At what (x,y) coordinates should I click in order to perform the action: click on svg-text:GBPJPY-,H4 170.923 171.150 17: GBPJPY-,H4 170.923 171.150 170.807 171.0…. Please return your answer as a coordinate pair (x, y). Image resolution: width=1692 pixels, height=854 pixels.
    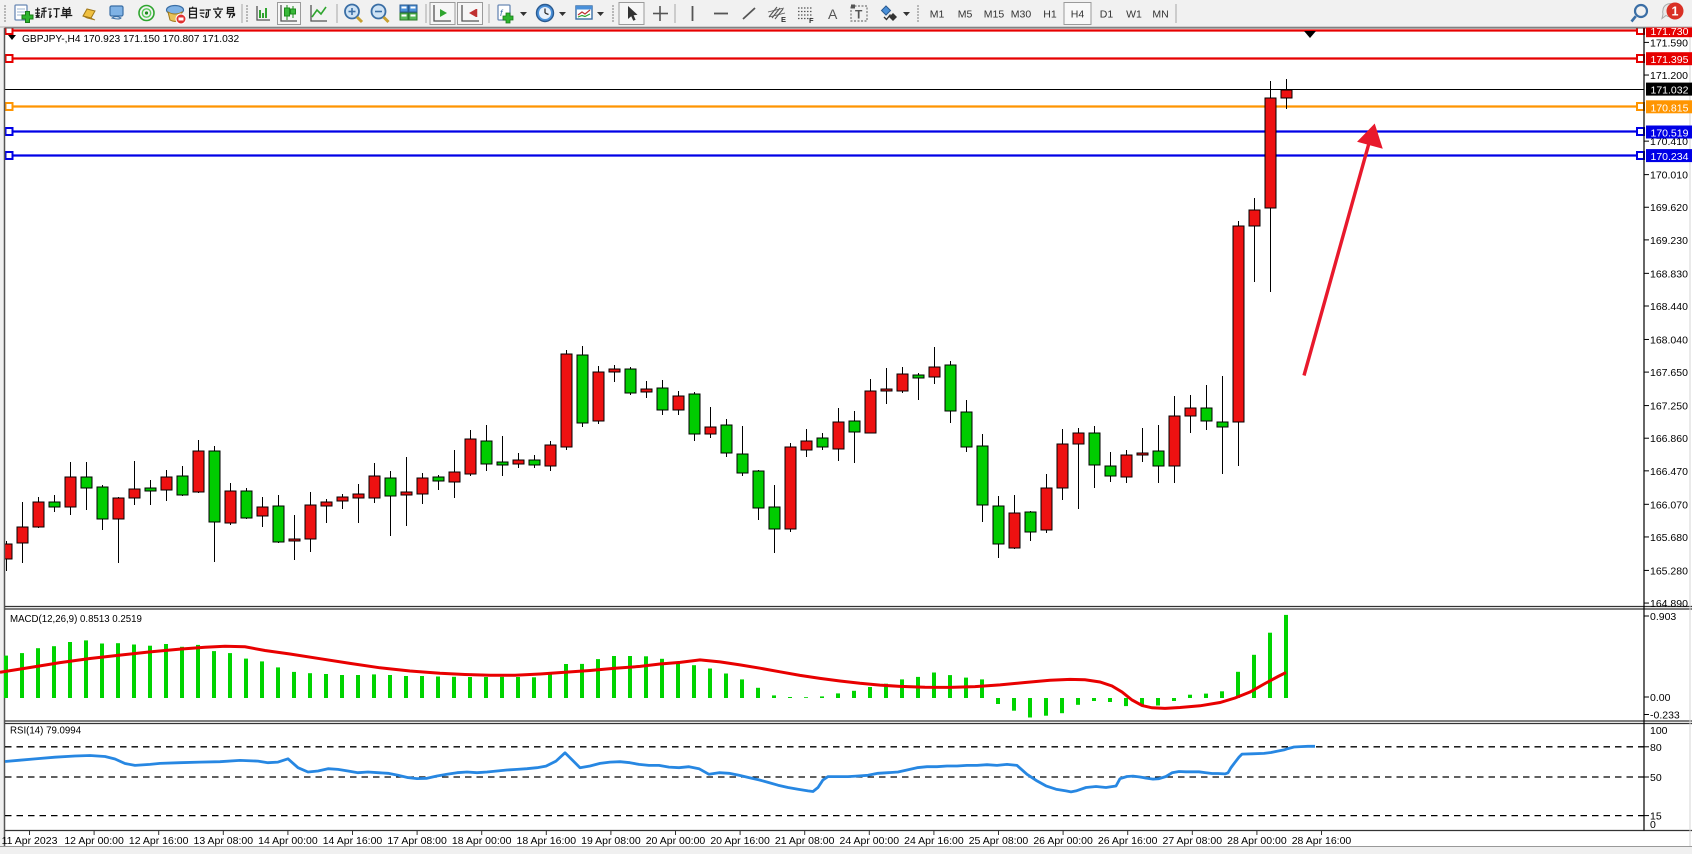
    Looking at the image, I should click on (130, 39).